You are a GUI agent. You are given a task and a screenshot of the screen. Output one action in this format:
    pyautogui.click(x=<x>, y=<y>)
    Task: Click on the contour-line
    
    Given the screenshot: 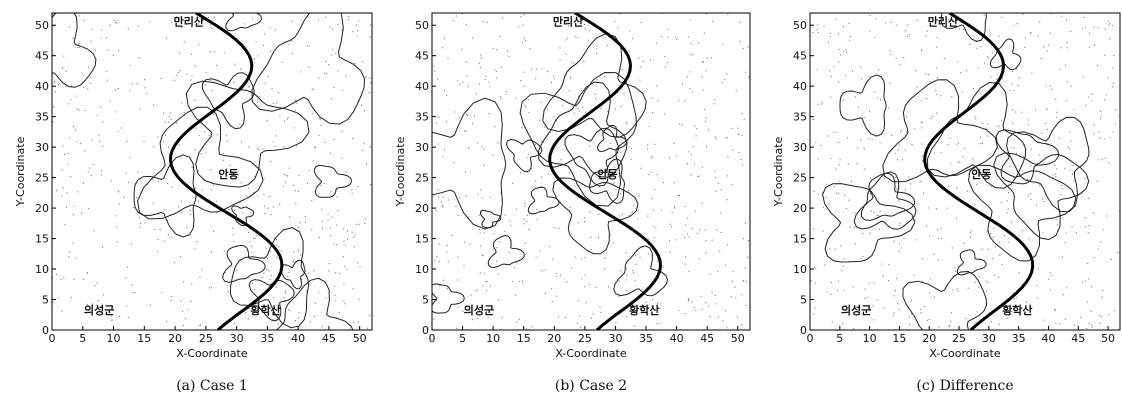 What is the action you would take?
    pyautogui.click(x=1022, y=213)
    